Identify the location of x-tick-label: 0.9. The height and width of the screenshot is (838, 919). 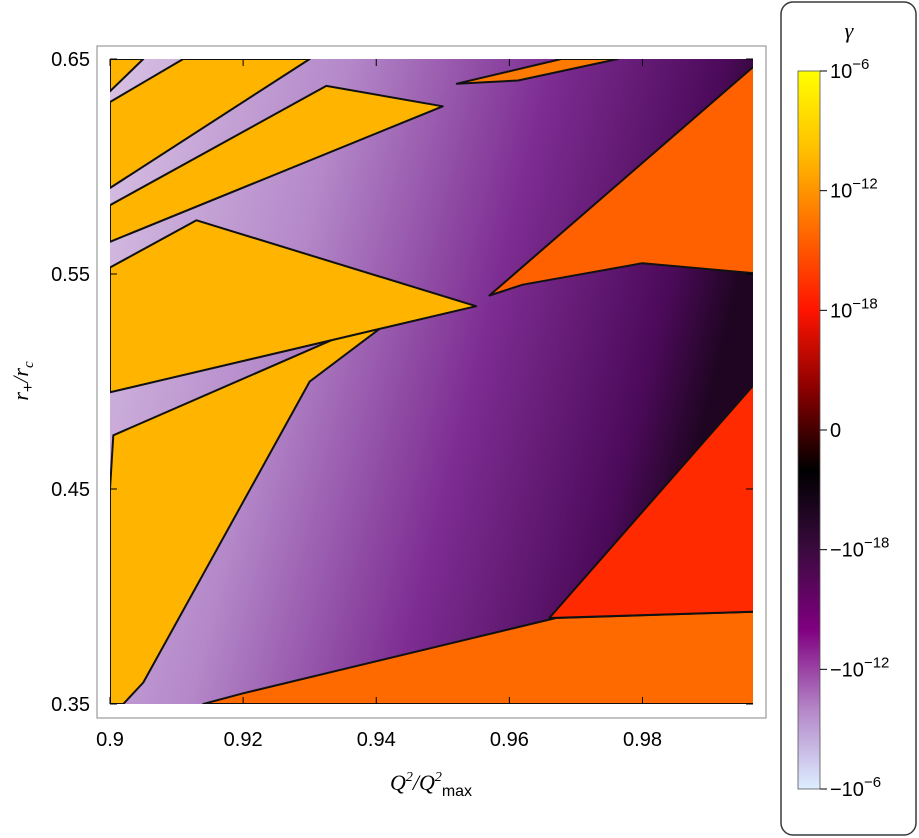
(110, 740).